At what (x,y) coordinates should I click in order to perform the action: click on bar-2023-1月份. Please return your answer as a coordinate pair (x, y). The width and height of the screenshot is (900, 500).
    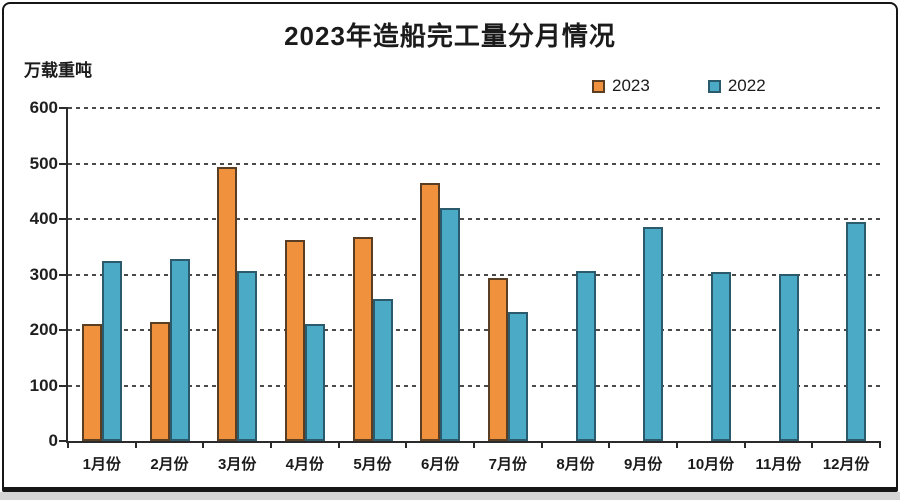
    Looking at the image, I should click on (91, 382).